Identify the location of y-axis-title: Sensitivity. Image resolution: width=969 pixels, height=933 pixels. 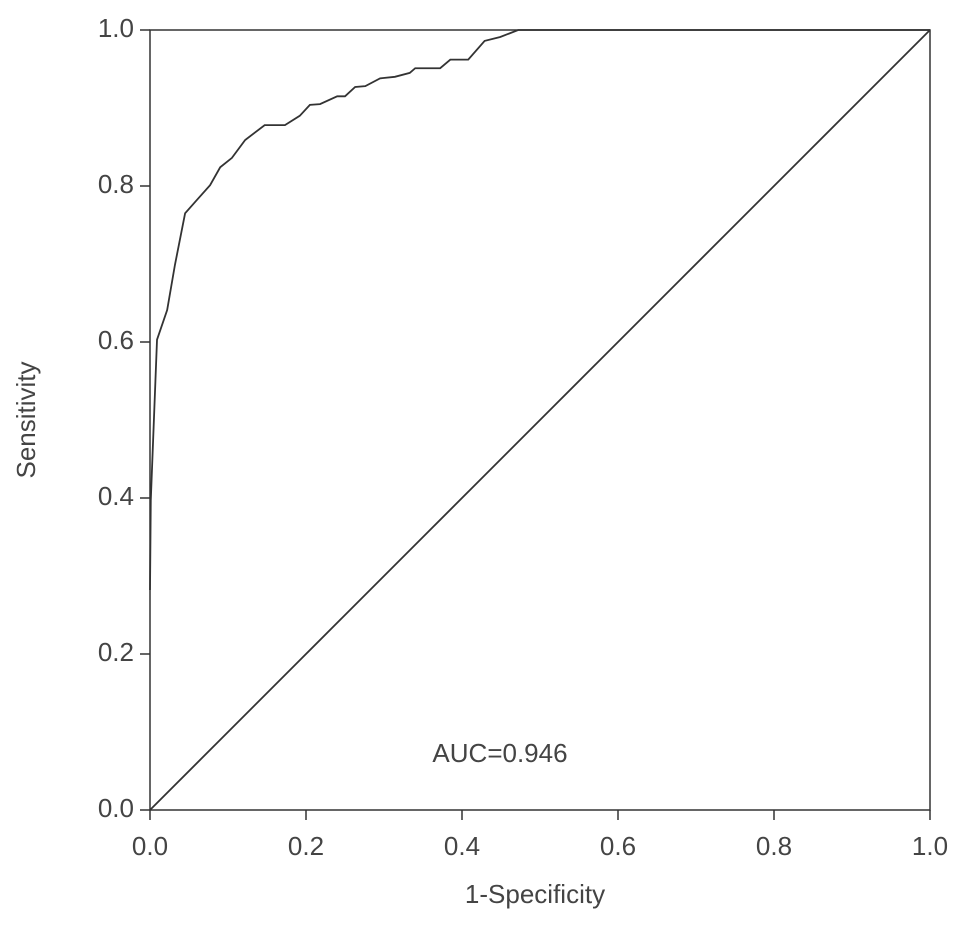
(26, 419).